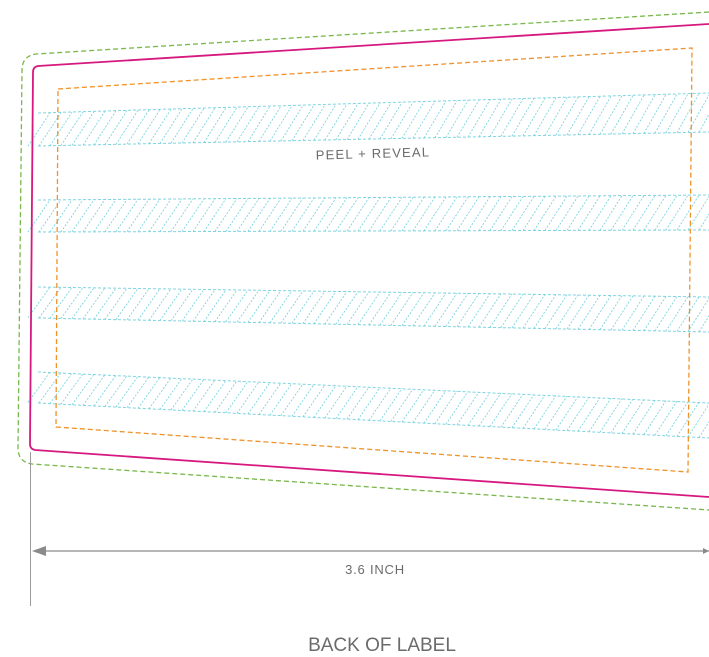 The image size is (709, 657). Describe the element at coordinates (373, 387) in the screenshot. I see `band-top-edge` at that location.